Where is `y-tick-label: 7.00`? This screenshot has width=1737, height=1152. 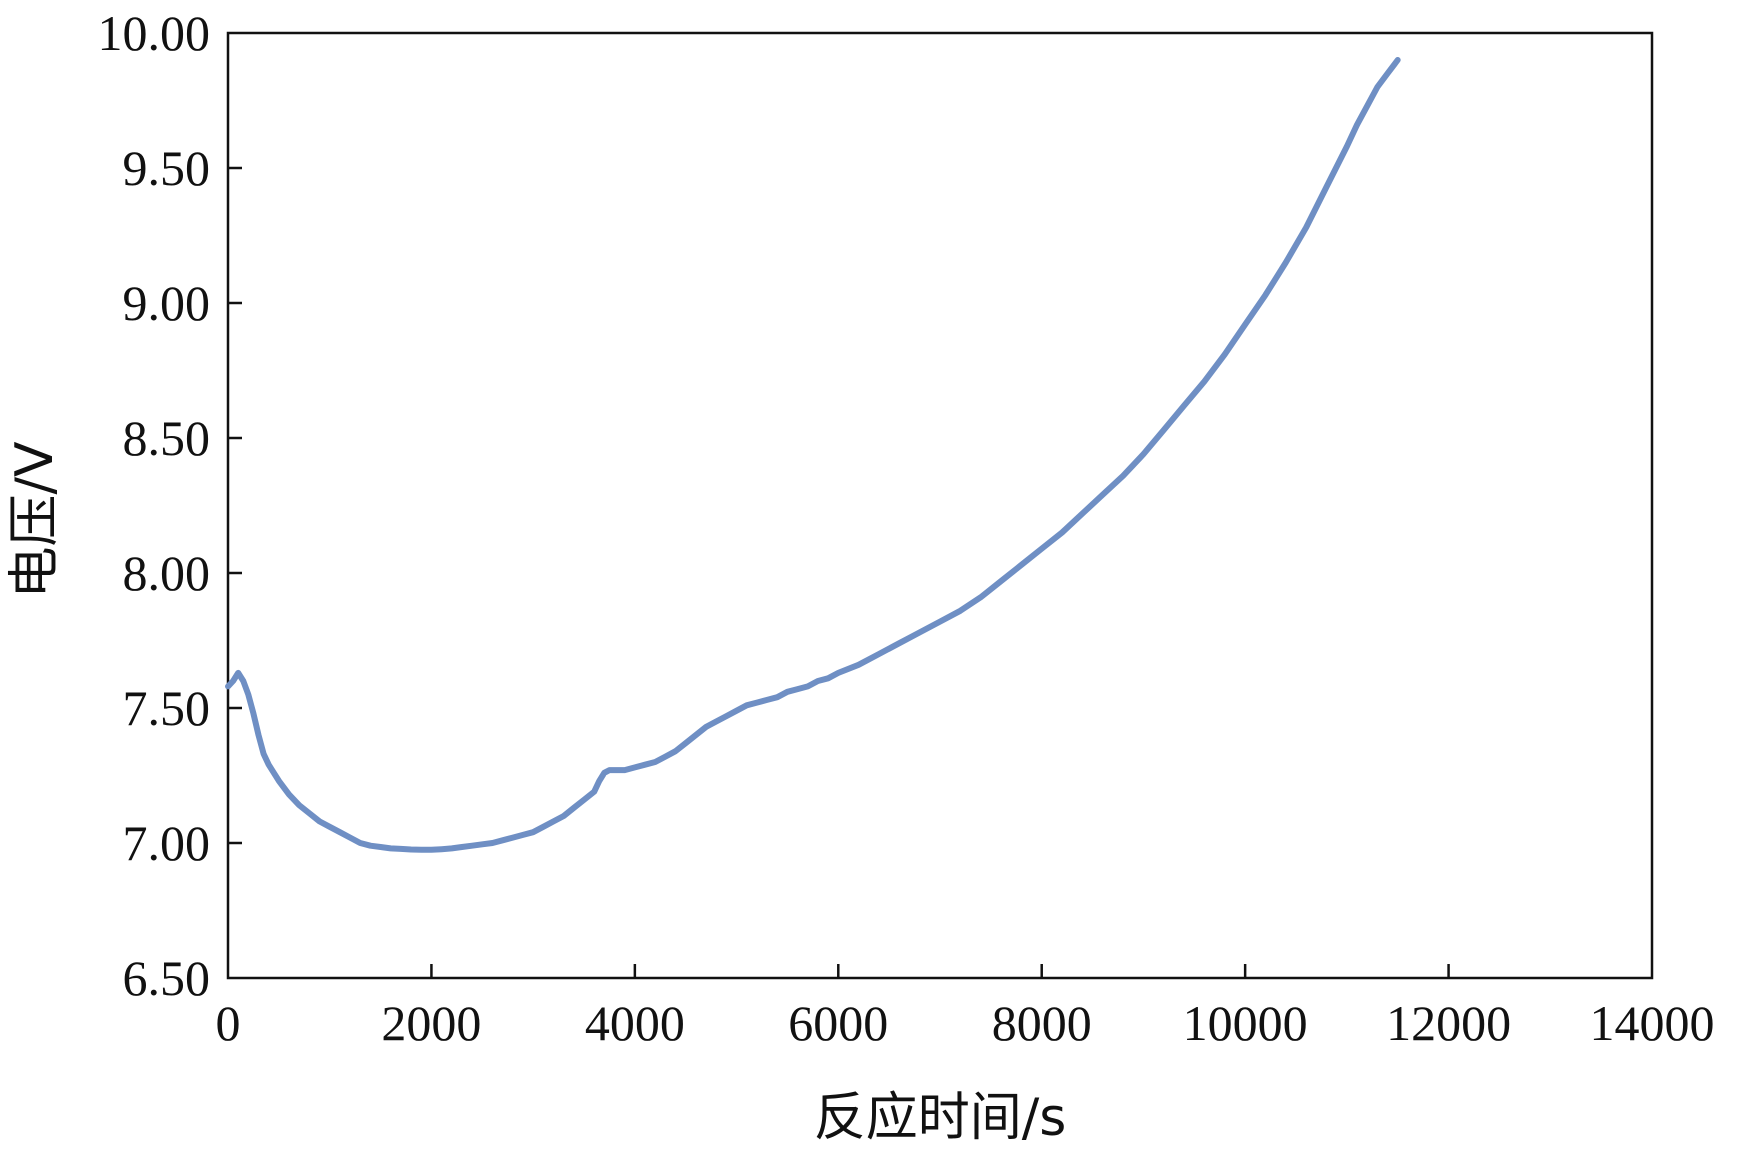
y-tick-label: 7.00 is located at coordinates (167, 843).